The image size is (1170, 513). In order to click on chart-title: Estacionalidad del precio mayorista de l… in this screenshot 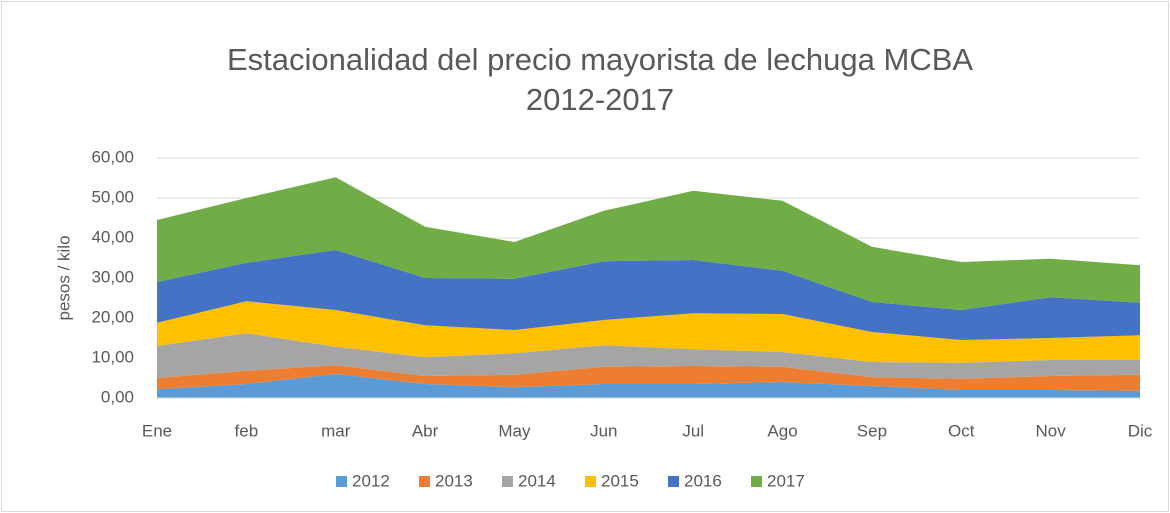, I will do `click(600, 59)`.